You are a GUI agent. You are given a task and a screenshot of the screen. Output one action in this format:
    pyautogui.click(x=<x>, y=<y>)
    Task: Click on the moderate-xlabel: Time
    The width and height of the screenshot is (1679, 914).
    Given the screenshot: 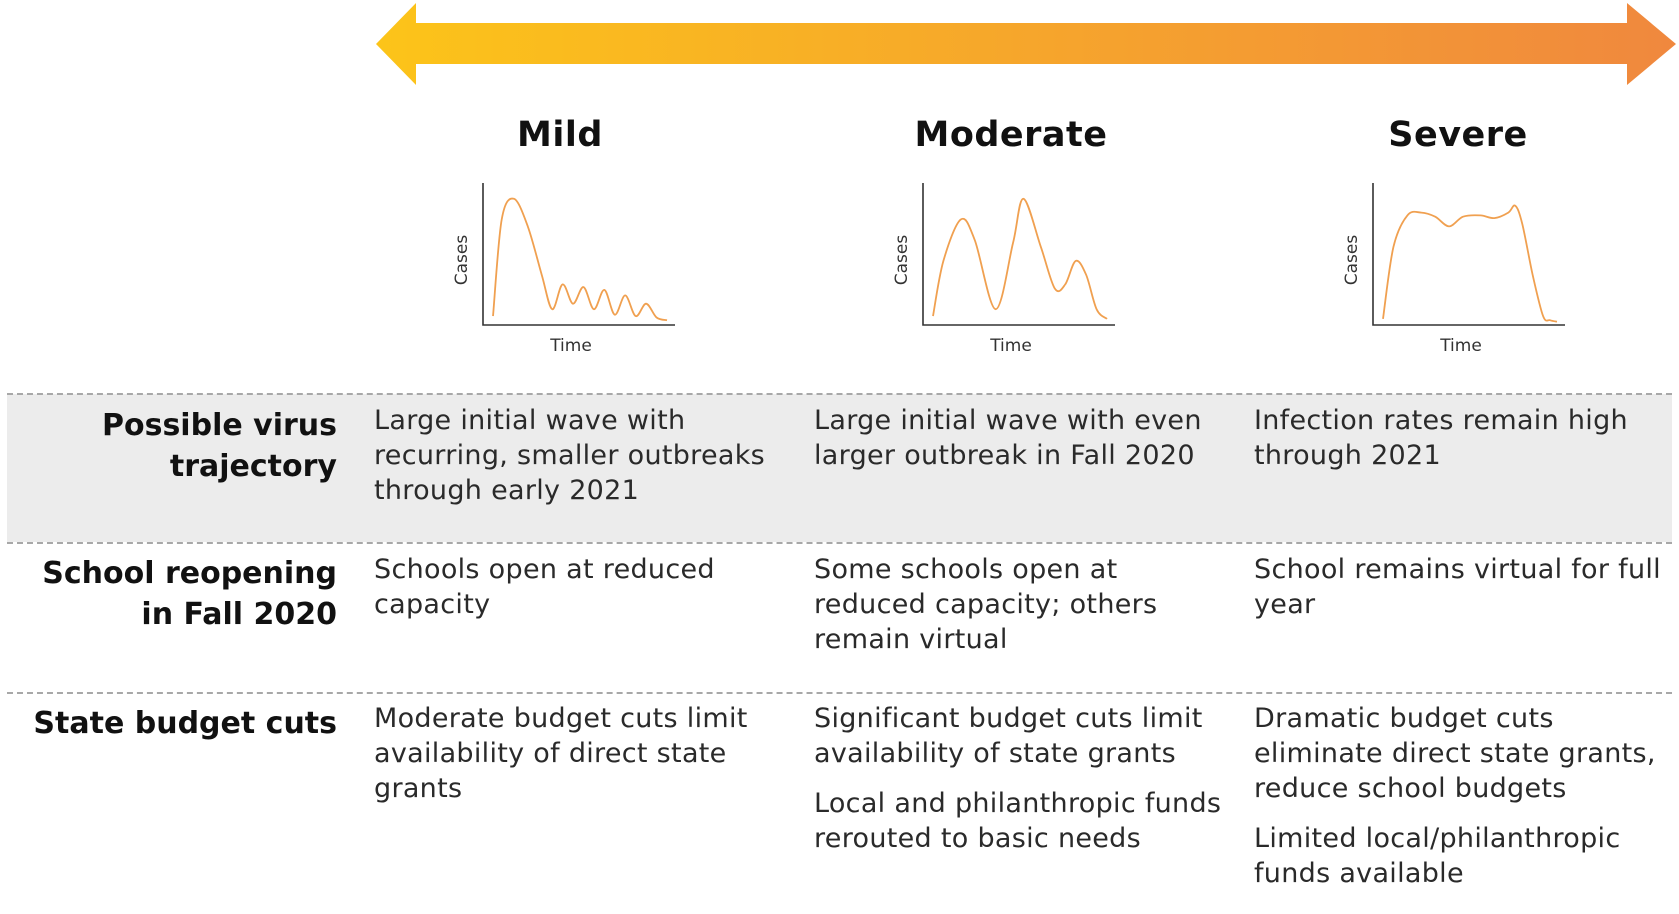 What is the action you would take?
    pyautogui.click(x=1010, y=346)
    